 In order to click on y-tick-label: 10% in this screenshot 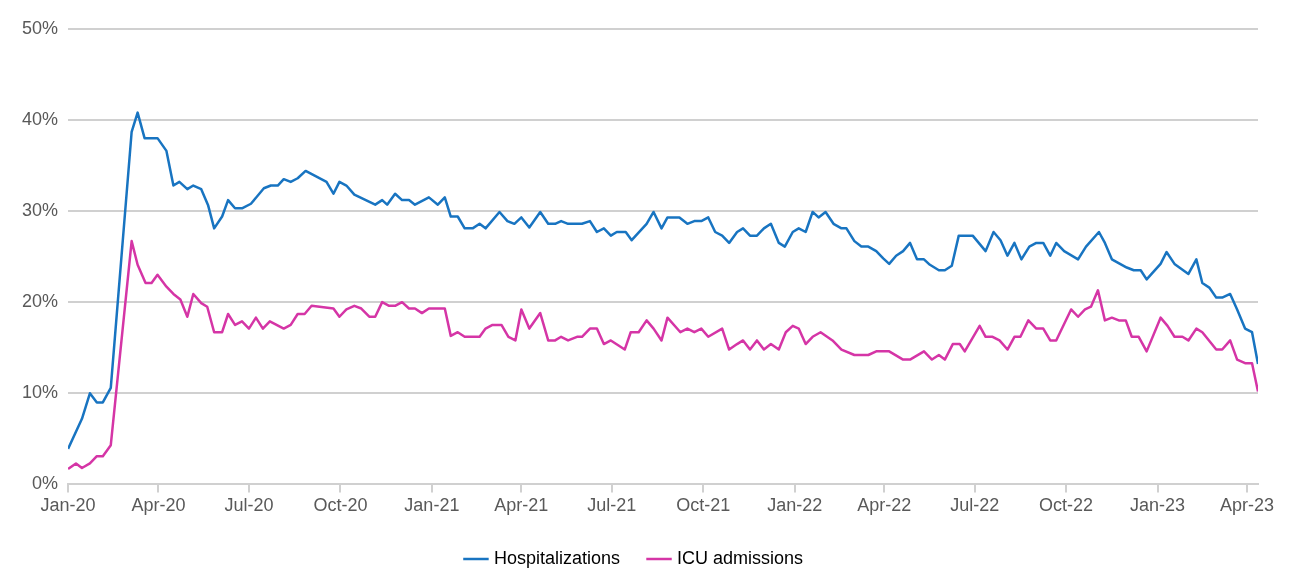, I will do `click(40, 392)`.